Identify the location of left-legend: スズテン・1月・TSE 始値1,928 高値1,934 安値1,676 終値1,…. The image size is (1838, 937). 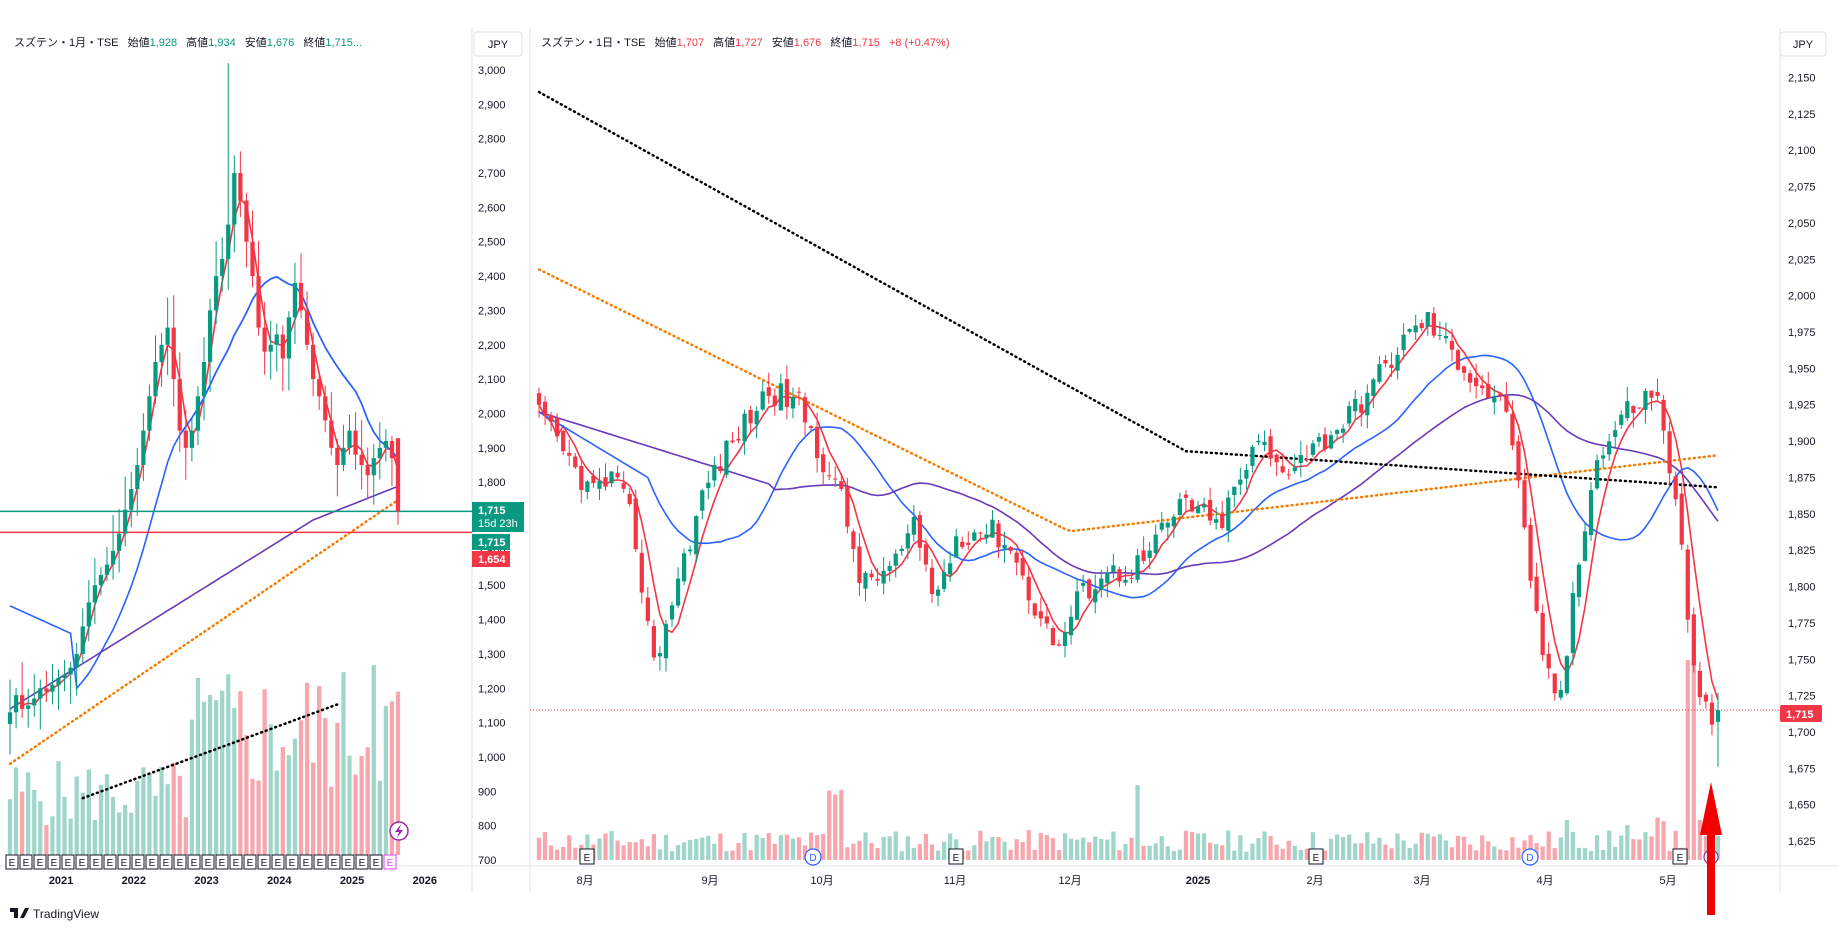
(188, 42).